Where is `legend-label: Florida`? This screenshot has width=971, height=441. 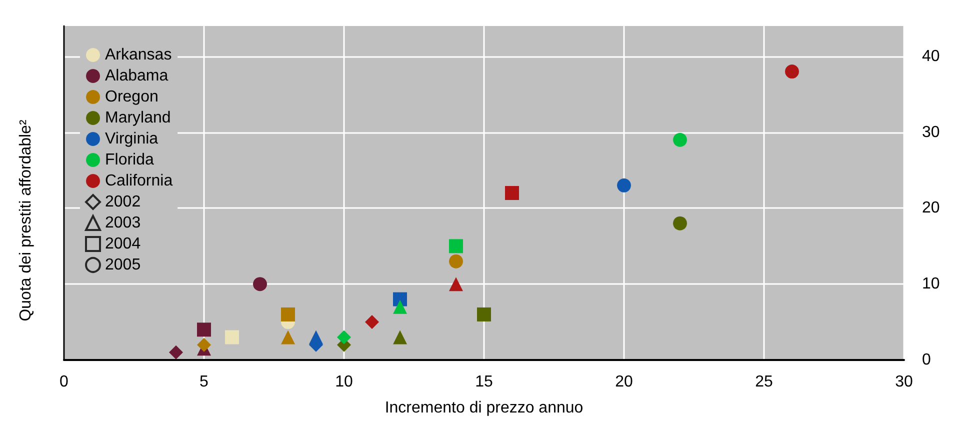 legend-label: Florida is located at coordinates (129, 160).